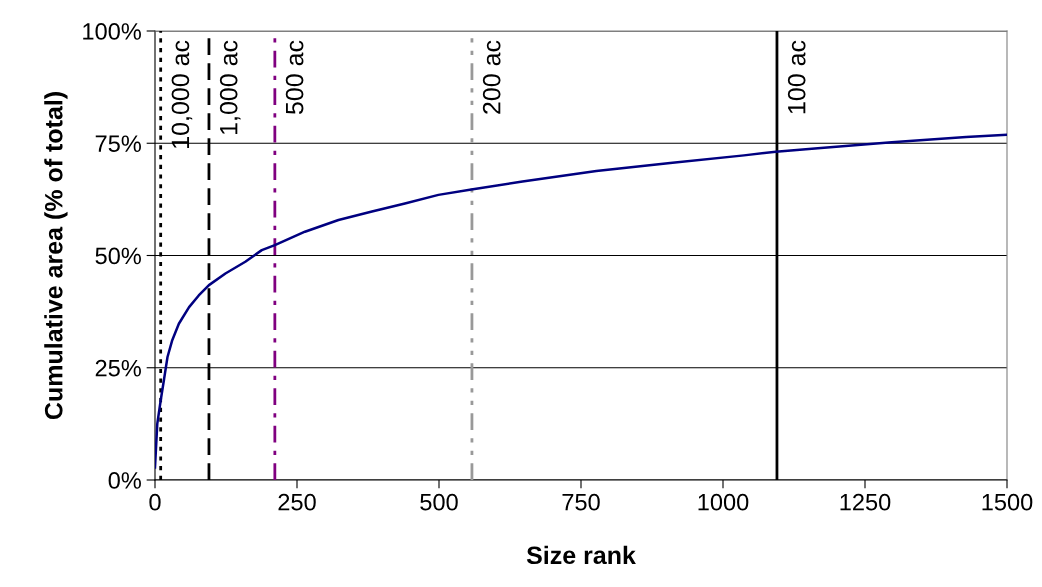 Image resolution: width=1042 pixels, height=587 pixels. I want to click on ref-line-label: 500 ac, so click(294, 77).